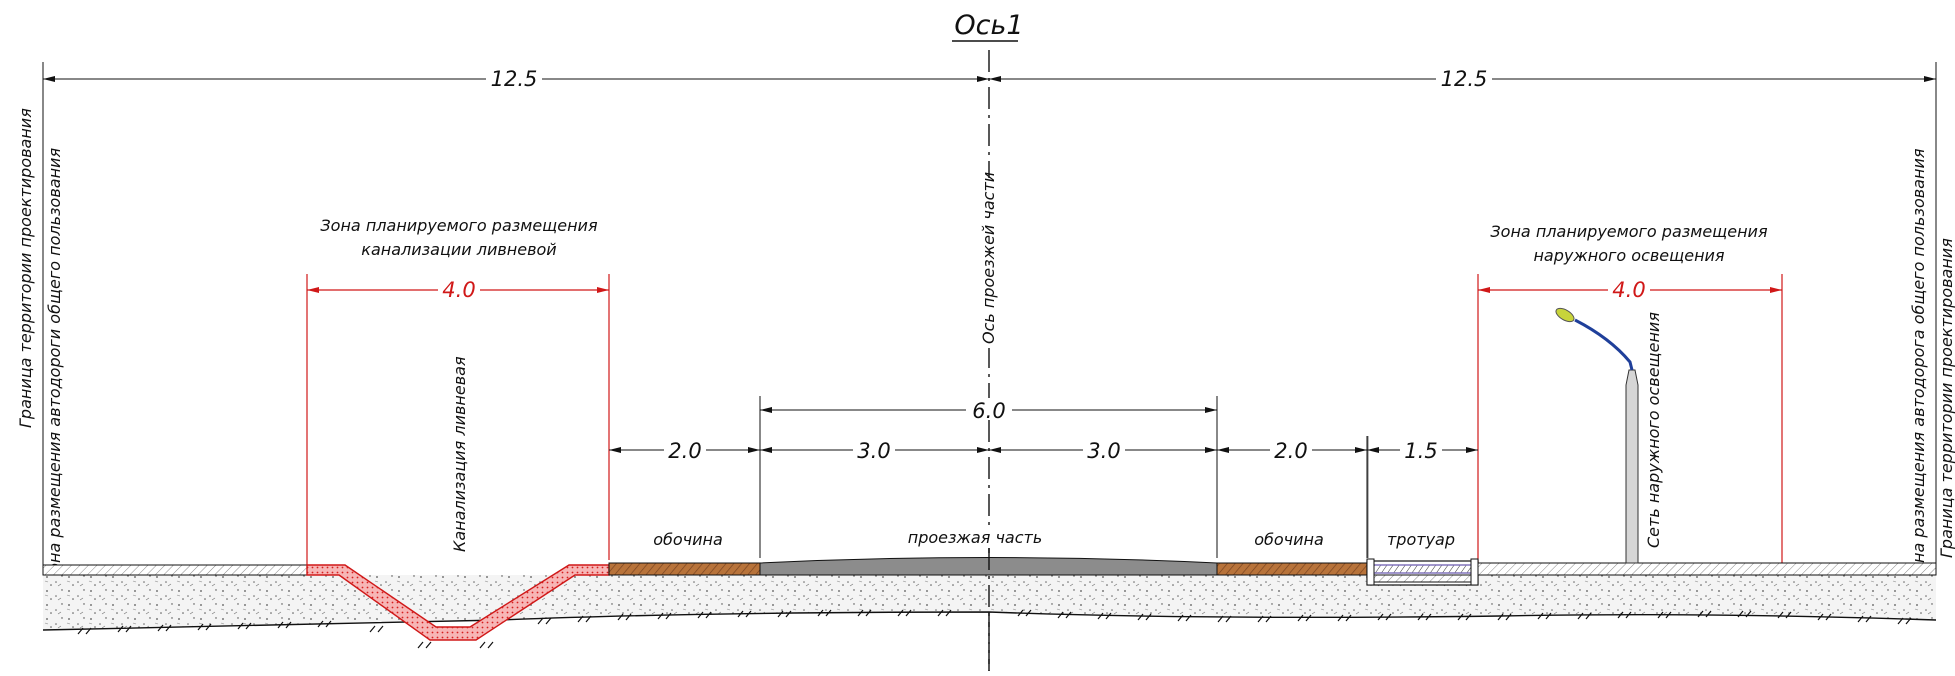 The height and width of the screenshot is (676, 1955). I want to click on dim-lane-left: 3.0, so click(873, 451).